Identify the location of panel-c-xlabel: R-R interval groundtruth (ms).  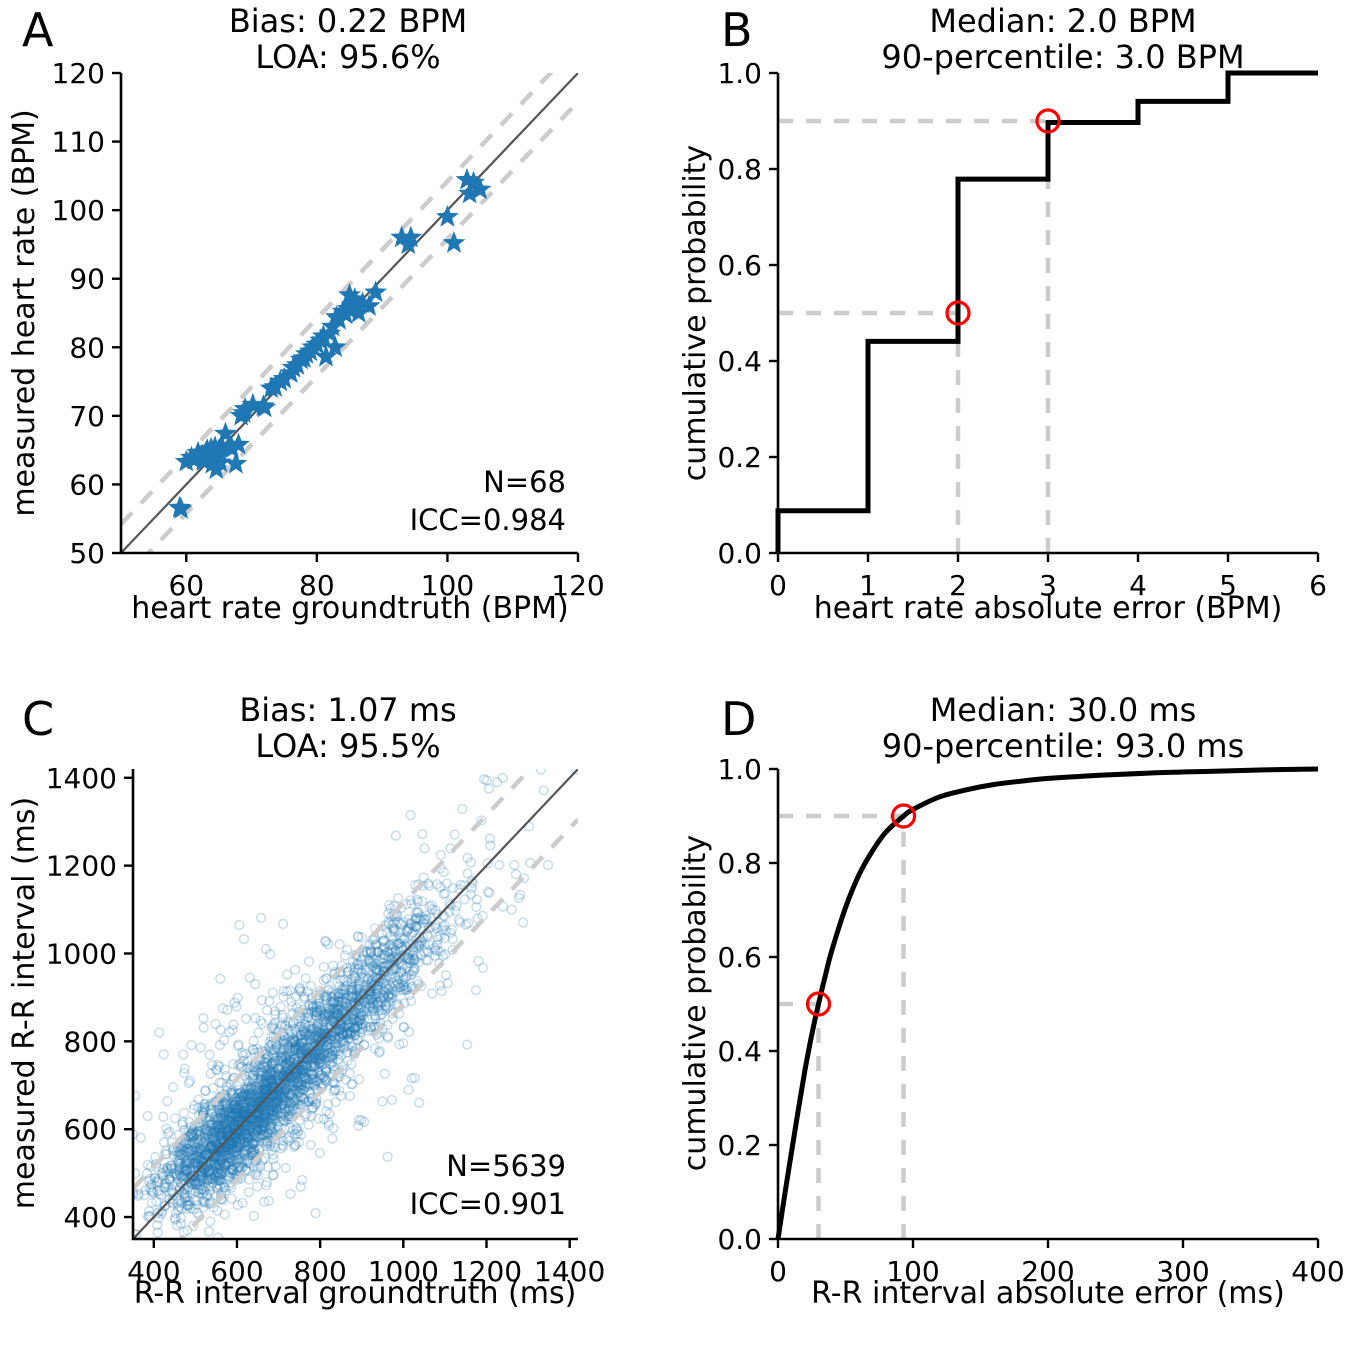
(355, 1293).